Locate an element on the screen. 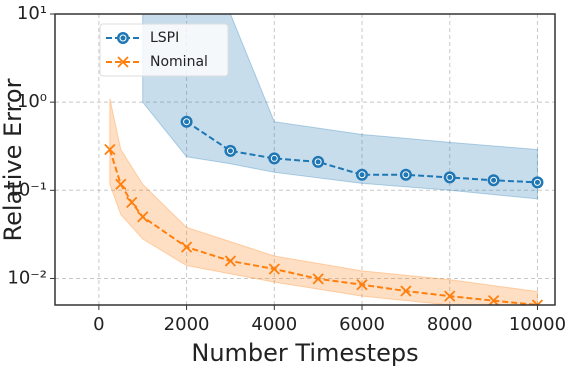 The image size is (568, 370). x-tick-label: 0 is located at coordinates (98, 324).